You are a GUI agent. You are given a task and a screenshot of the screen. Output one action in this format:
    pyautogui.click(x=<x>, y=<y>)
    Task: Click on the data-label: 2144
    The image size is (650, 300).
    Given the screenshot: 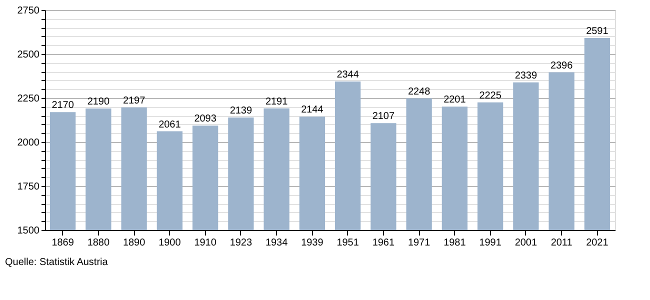 What is the action you would take?
    pyautogui.click(x=312, y=110)
    